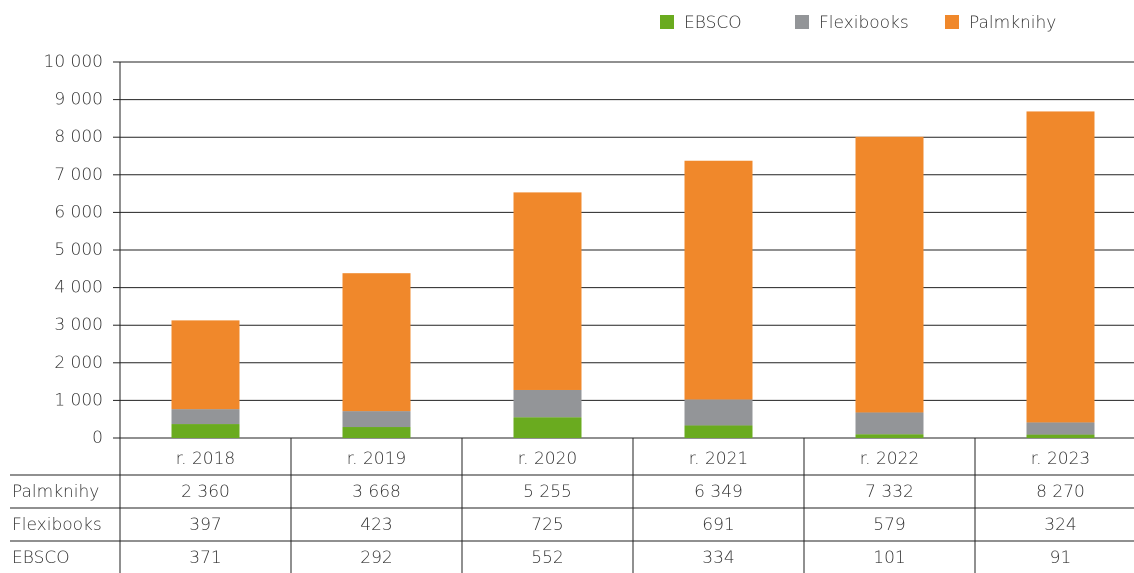  What do you see at coordinates (78, 212) in the screenshot?
I see `y-tick-label: 6 000` at bounding box center [78, 212].